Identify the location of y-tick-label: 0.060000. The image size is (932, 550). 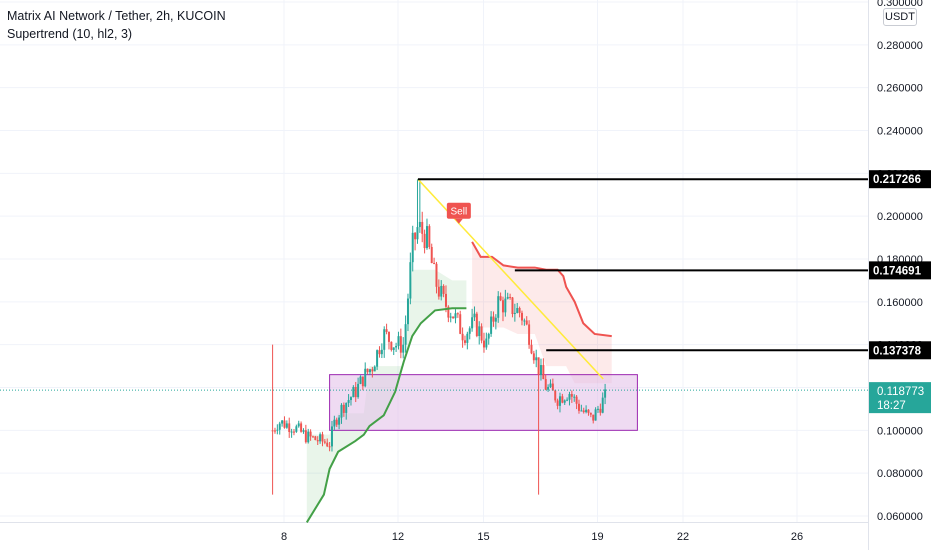
(900, 517).